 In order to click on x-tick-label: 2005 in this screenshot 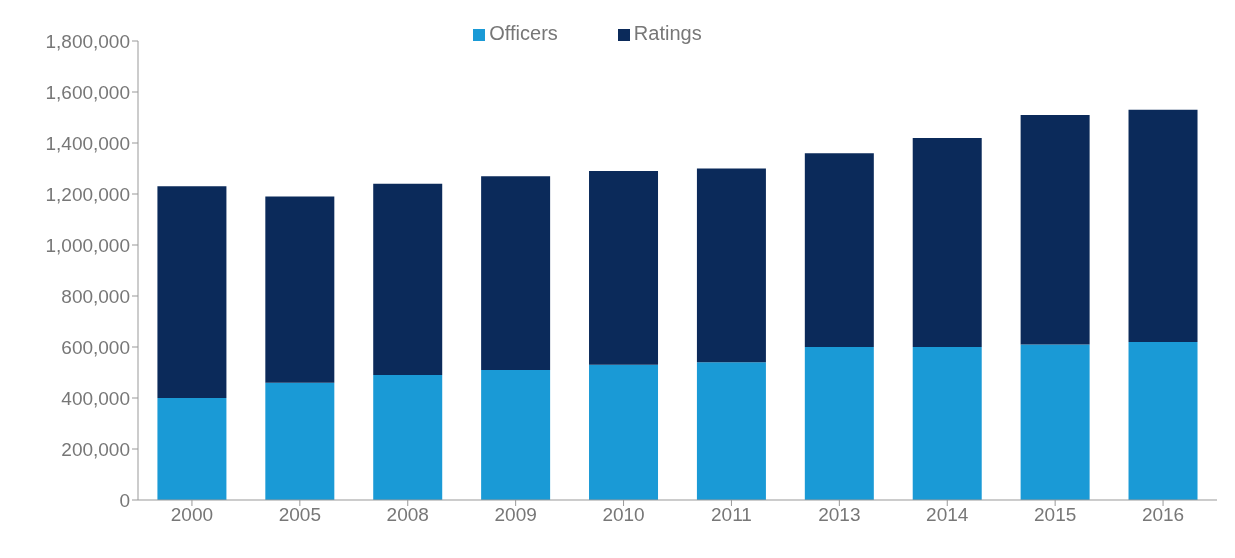, I will do `click(299, 515)`.